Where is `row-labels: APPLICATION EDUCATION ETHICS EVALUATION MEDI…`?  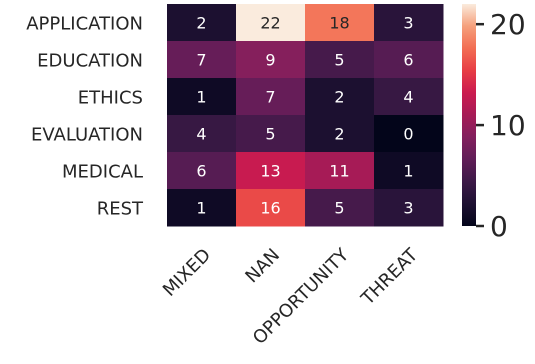 row-labels: APPLICATION EDUCATION ETHICS EVALUATION MEDI… is located at coordinates (85, 117).